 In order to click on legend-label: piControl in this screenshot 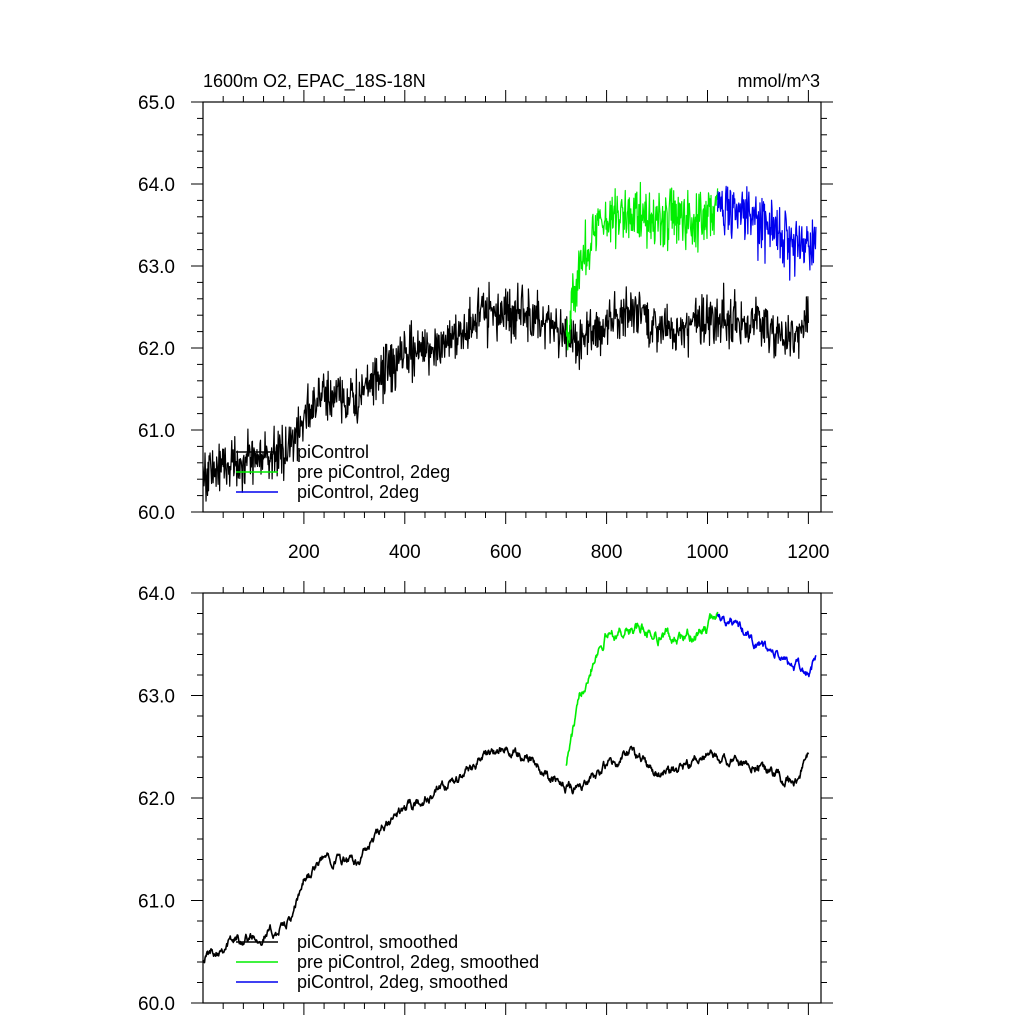, I will do `click(333, 452)`.